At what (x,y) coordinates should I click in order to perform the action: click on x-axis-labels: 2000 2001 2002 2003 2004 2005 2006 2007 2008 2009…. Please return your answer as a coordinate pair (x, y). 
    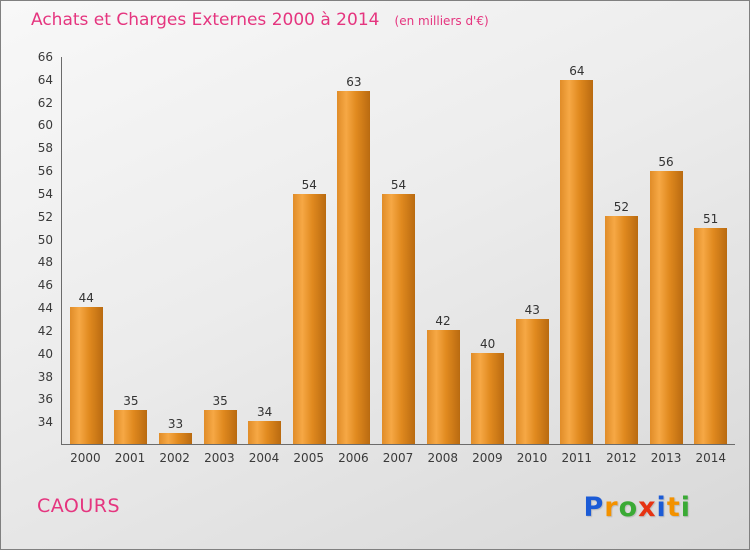
    Looking at the image, I should click on (398, 458).